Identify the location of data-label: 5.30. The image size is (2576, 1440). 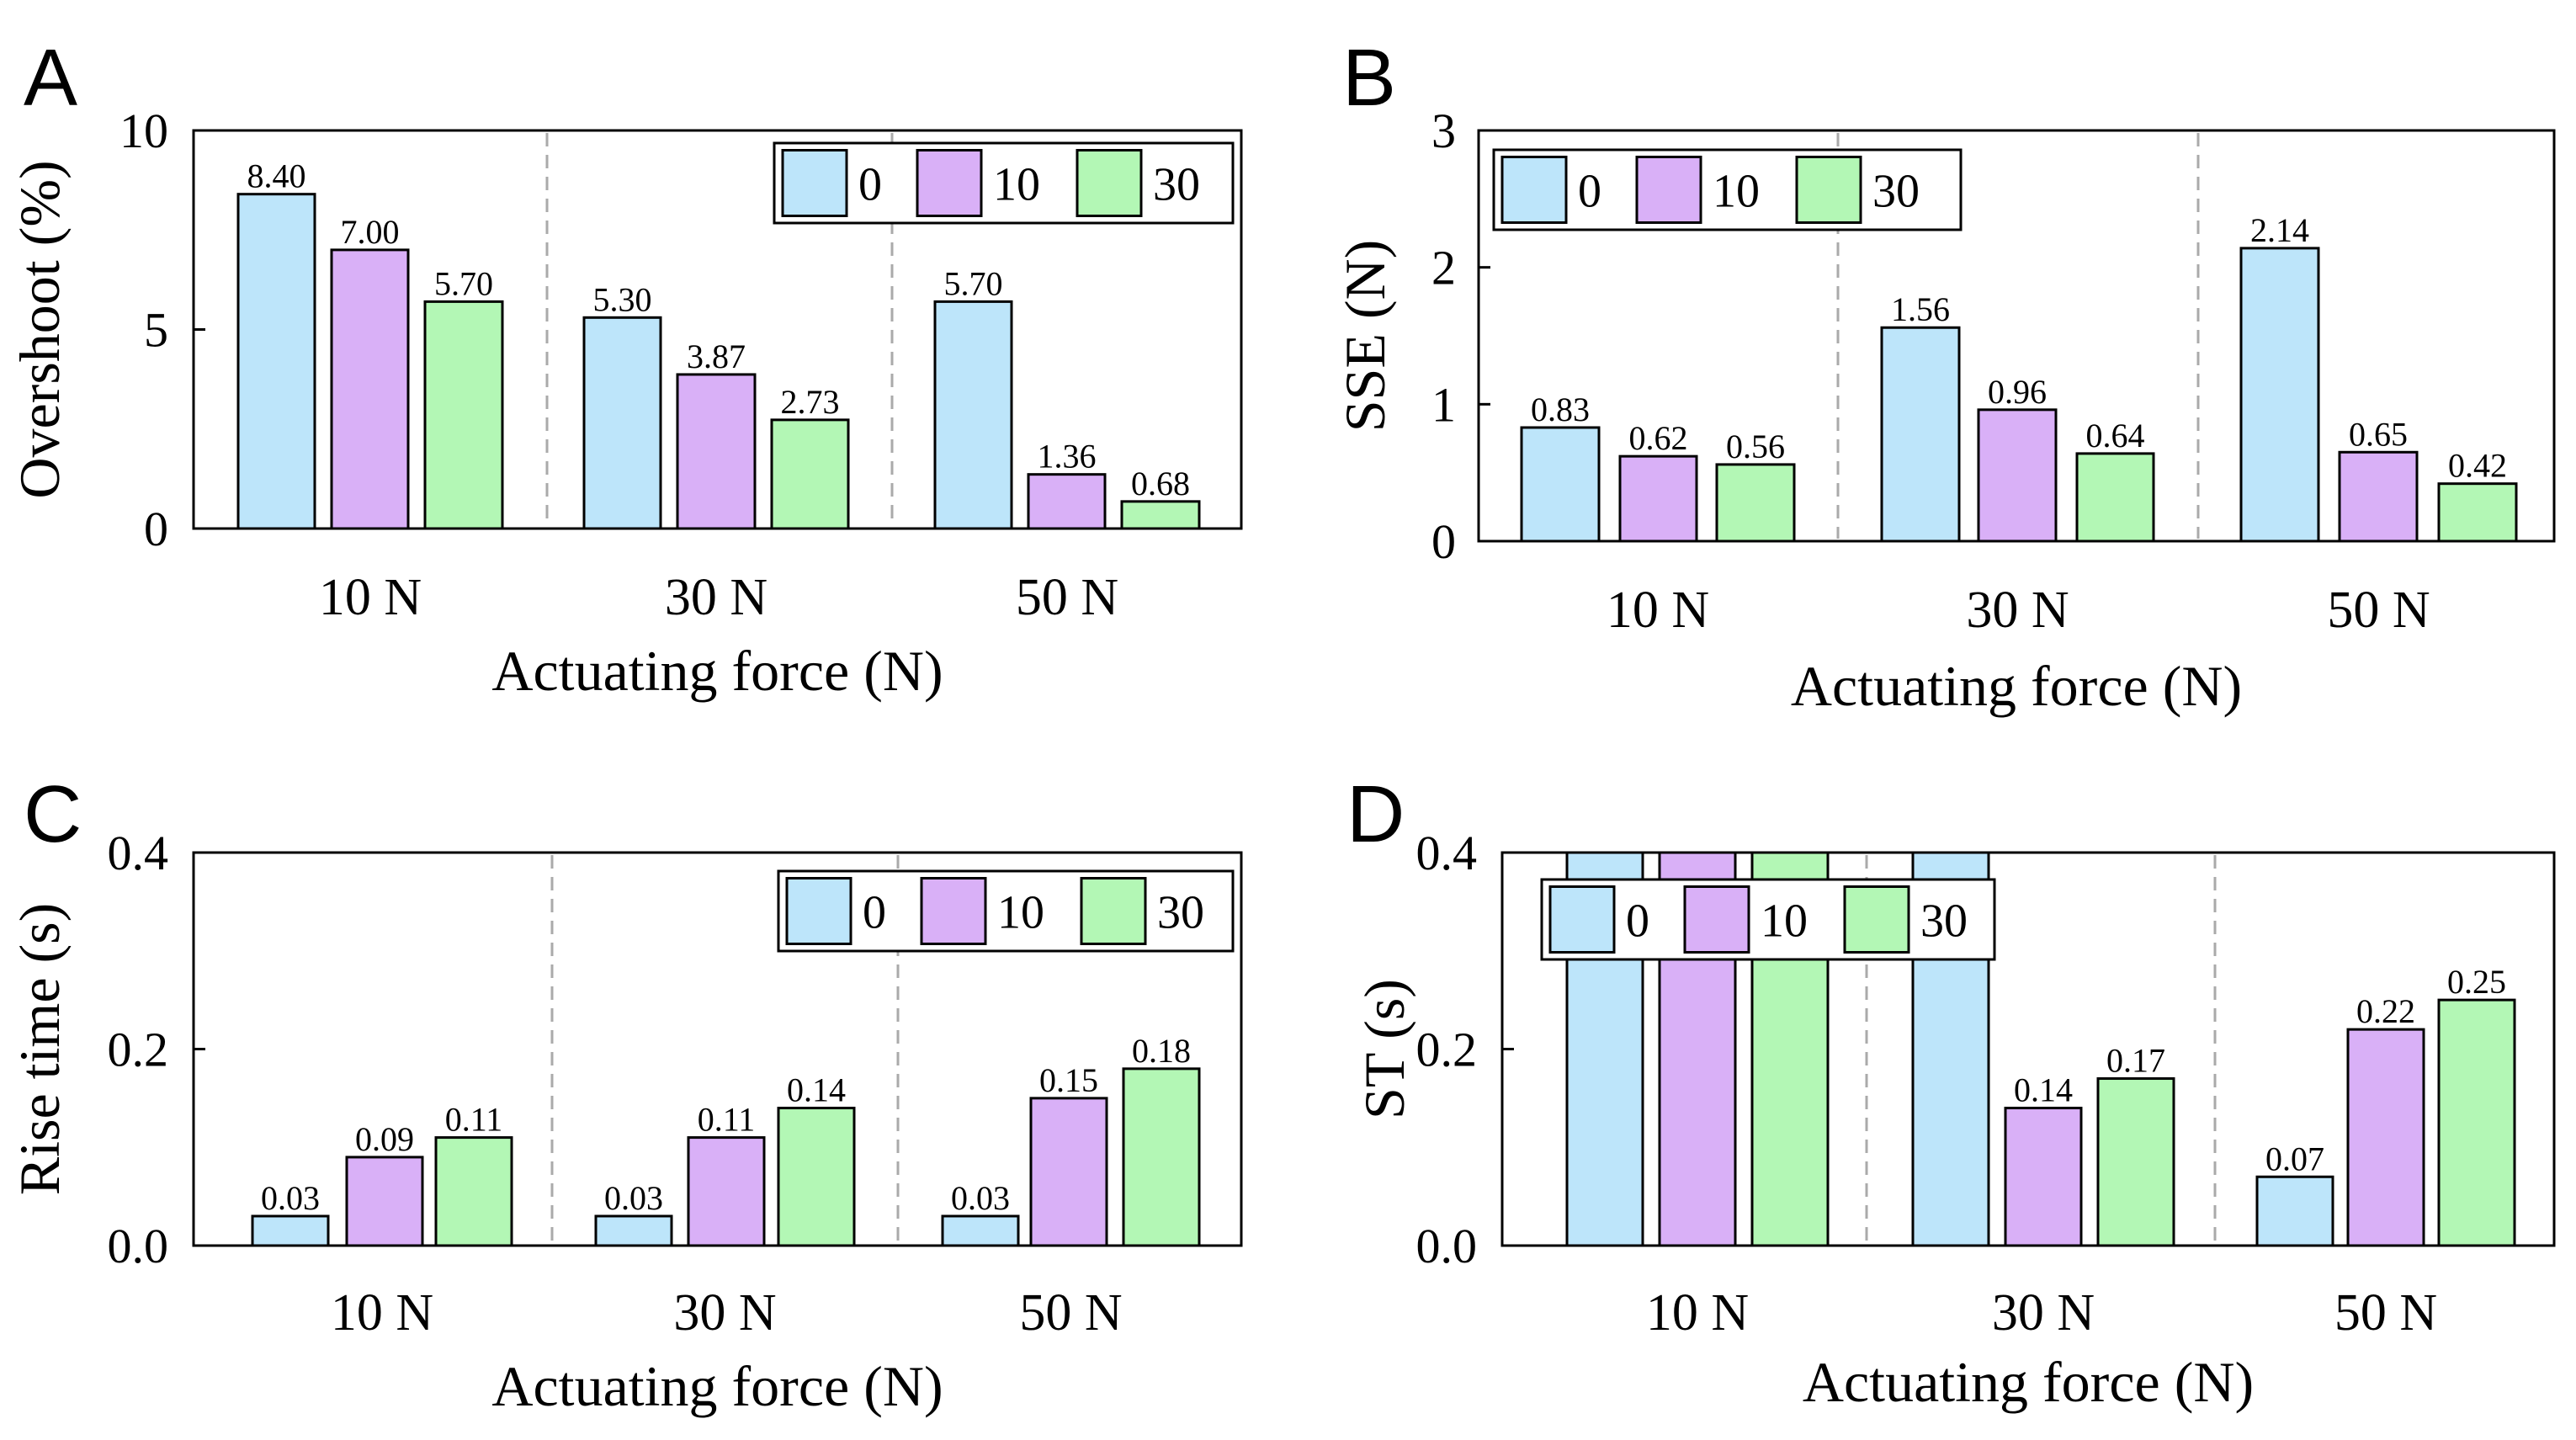
(622, 299).